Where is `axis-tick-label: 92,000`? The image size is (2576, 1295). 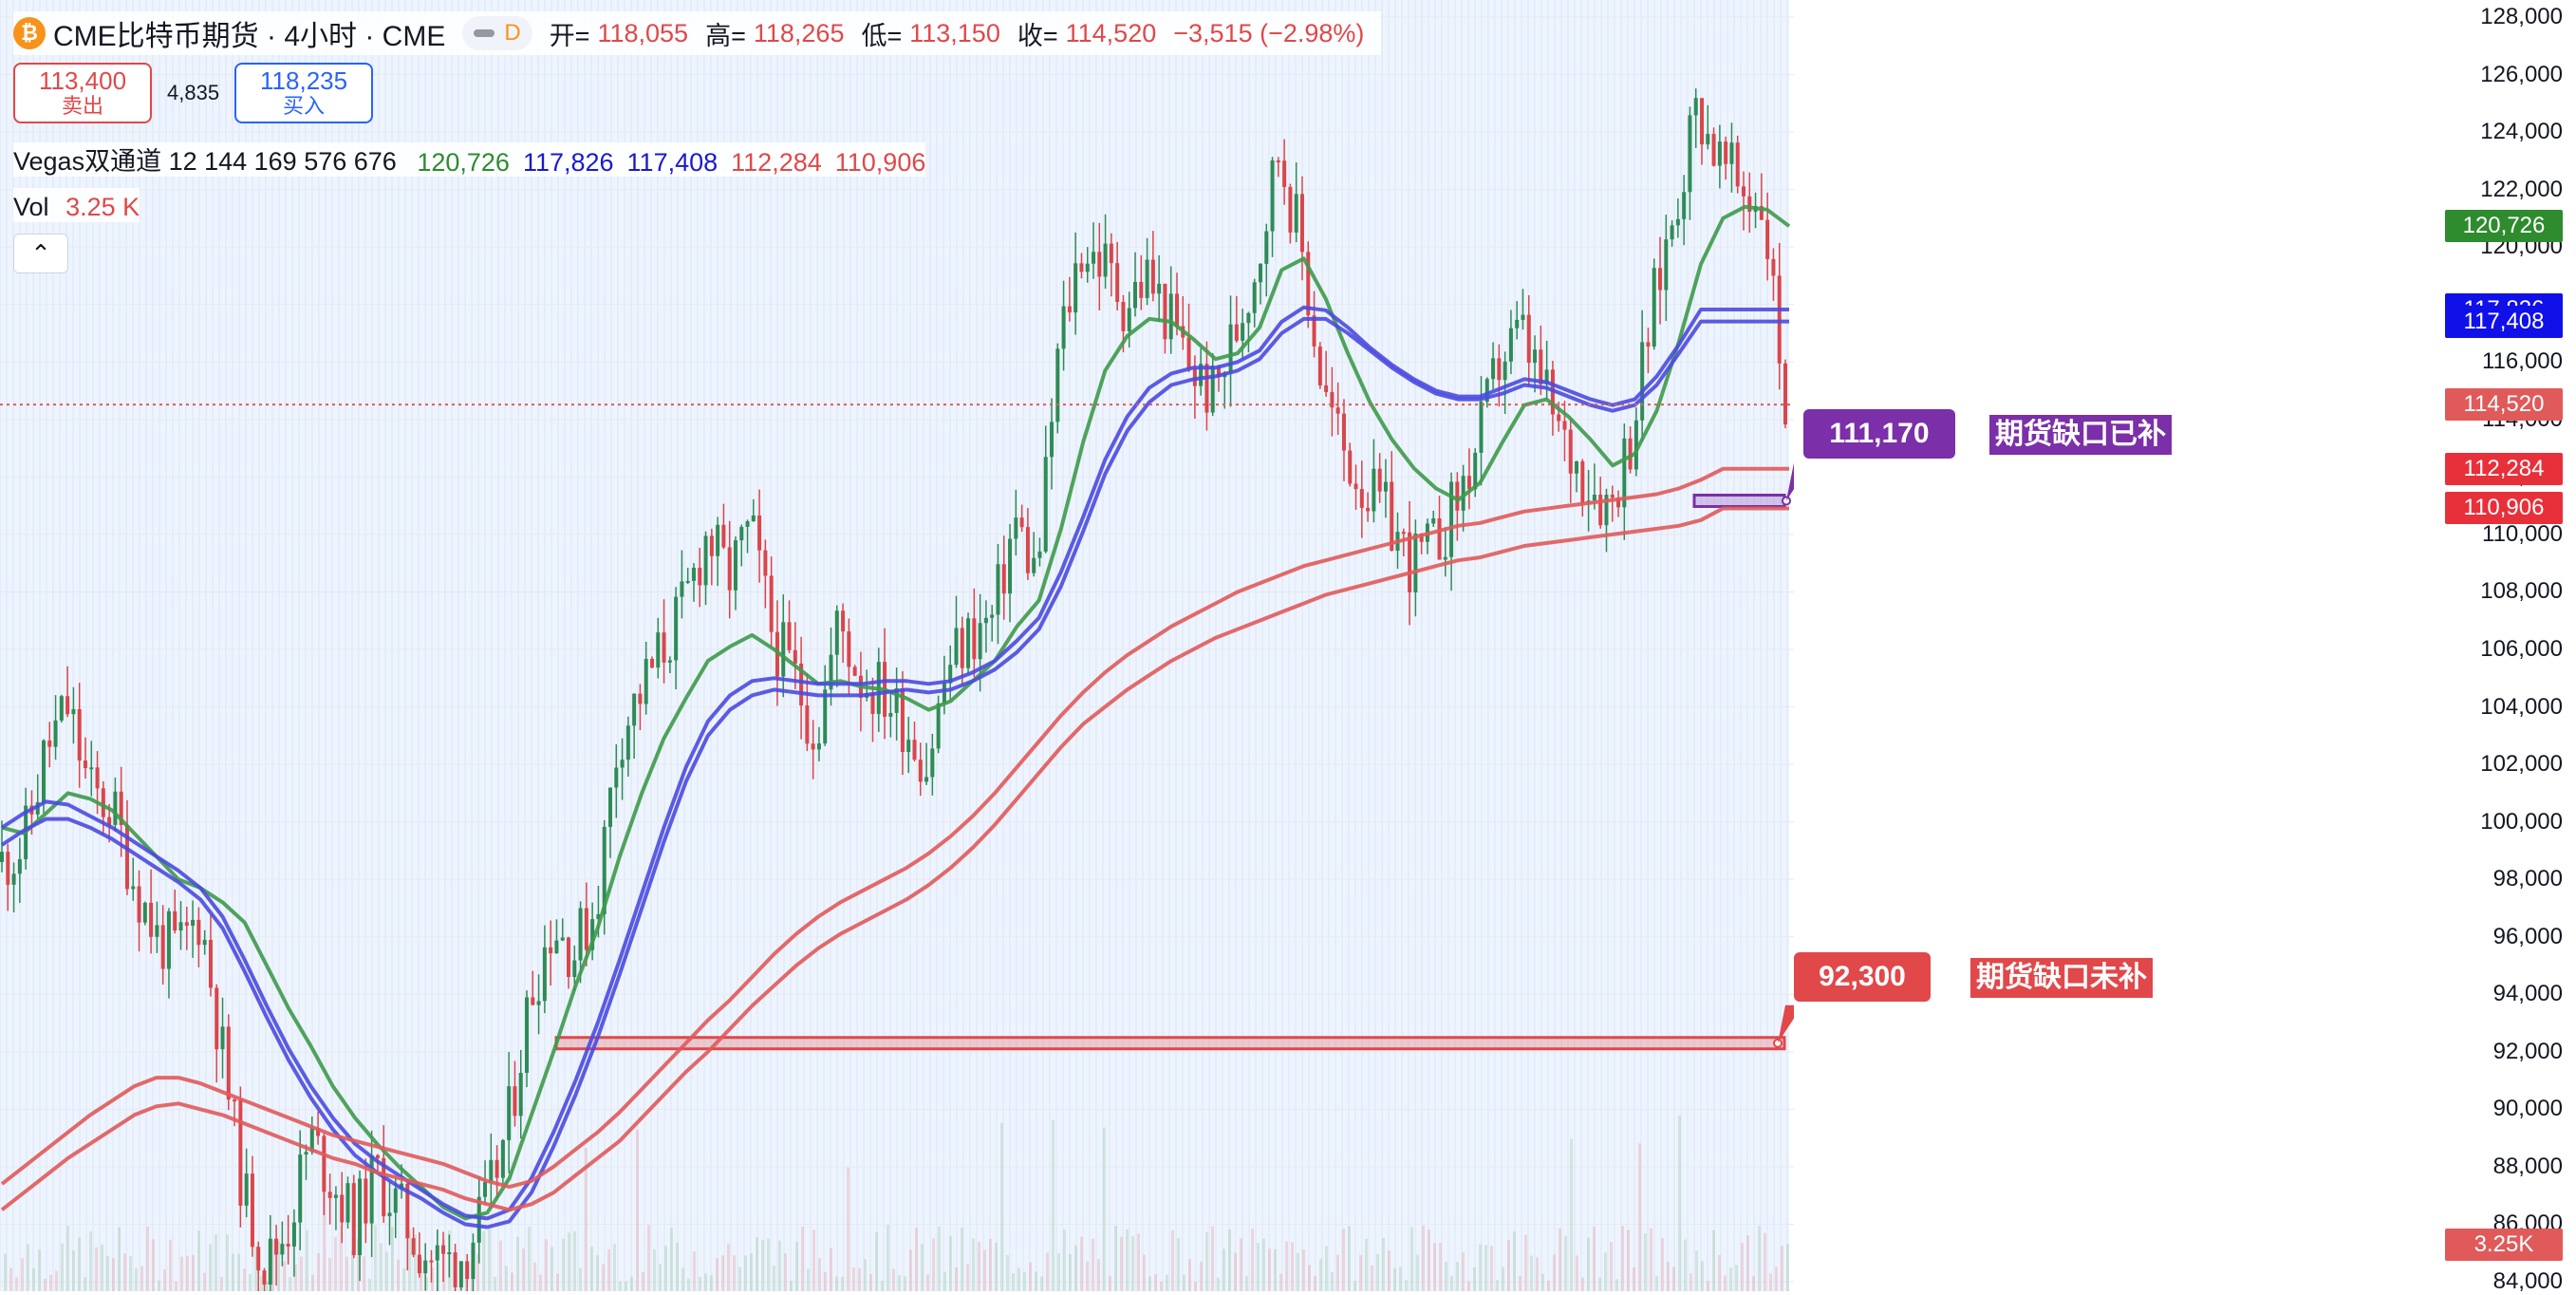 axis-tick-label: 92,000 is located at coordinates (2527, 1051).